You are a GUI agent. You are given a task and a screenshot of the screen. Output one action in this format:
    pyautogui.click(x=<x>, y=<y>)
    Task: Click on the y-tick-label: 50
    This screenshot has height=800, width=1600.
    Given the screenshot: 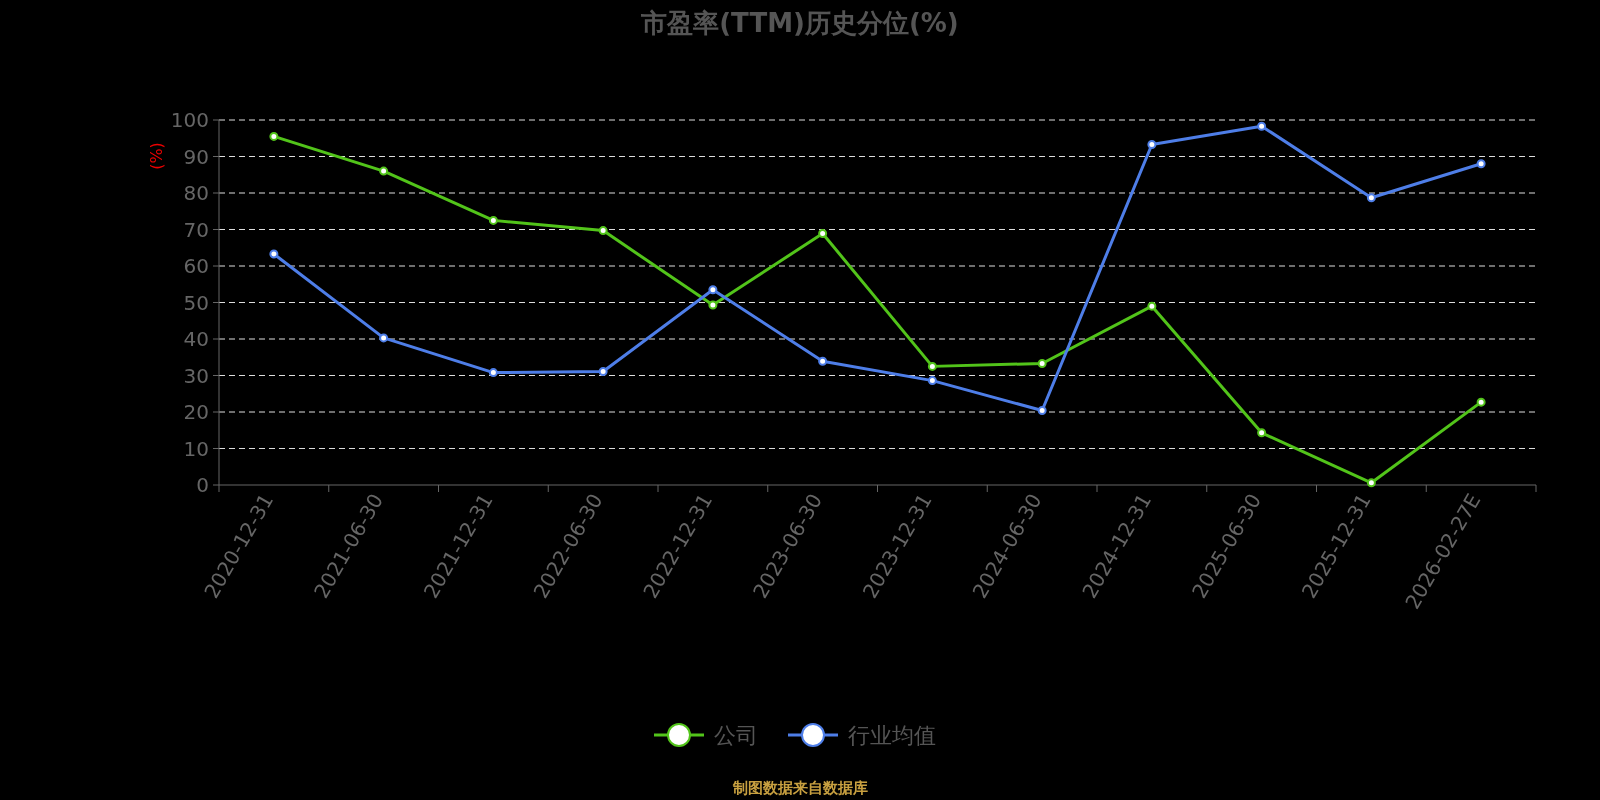 What is the action you would take?
    pyautogui.click(x=196, y=302)
    